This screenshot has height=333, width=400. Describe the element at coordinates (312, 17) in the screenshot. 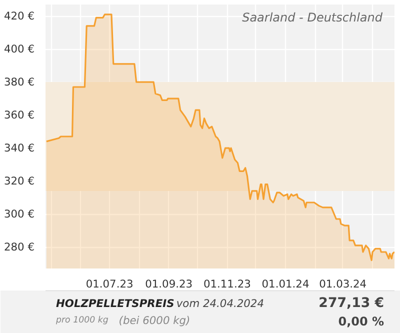

I see `text: Saarland - Deutschland` at that location.